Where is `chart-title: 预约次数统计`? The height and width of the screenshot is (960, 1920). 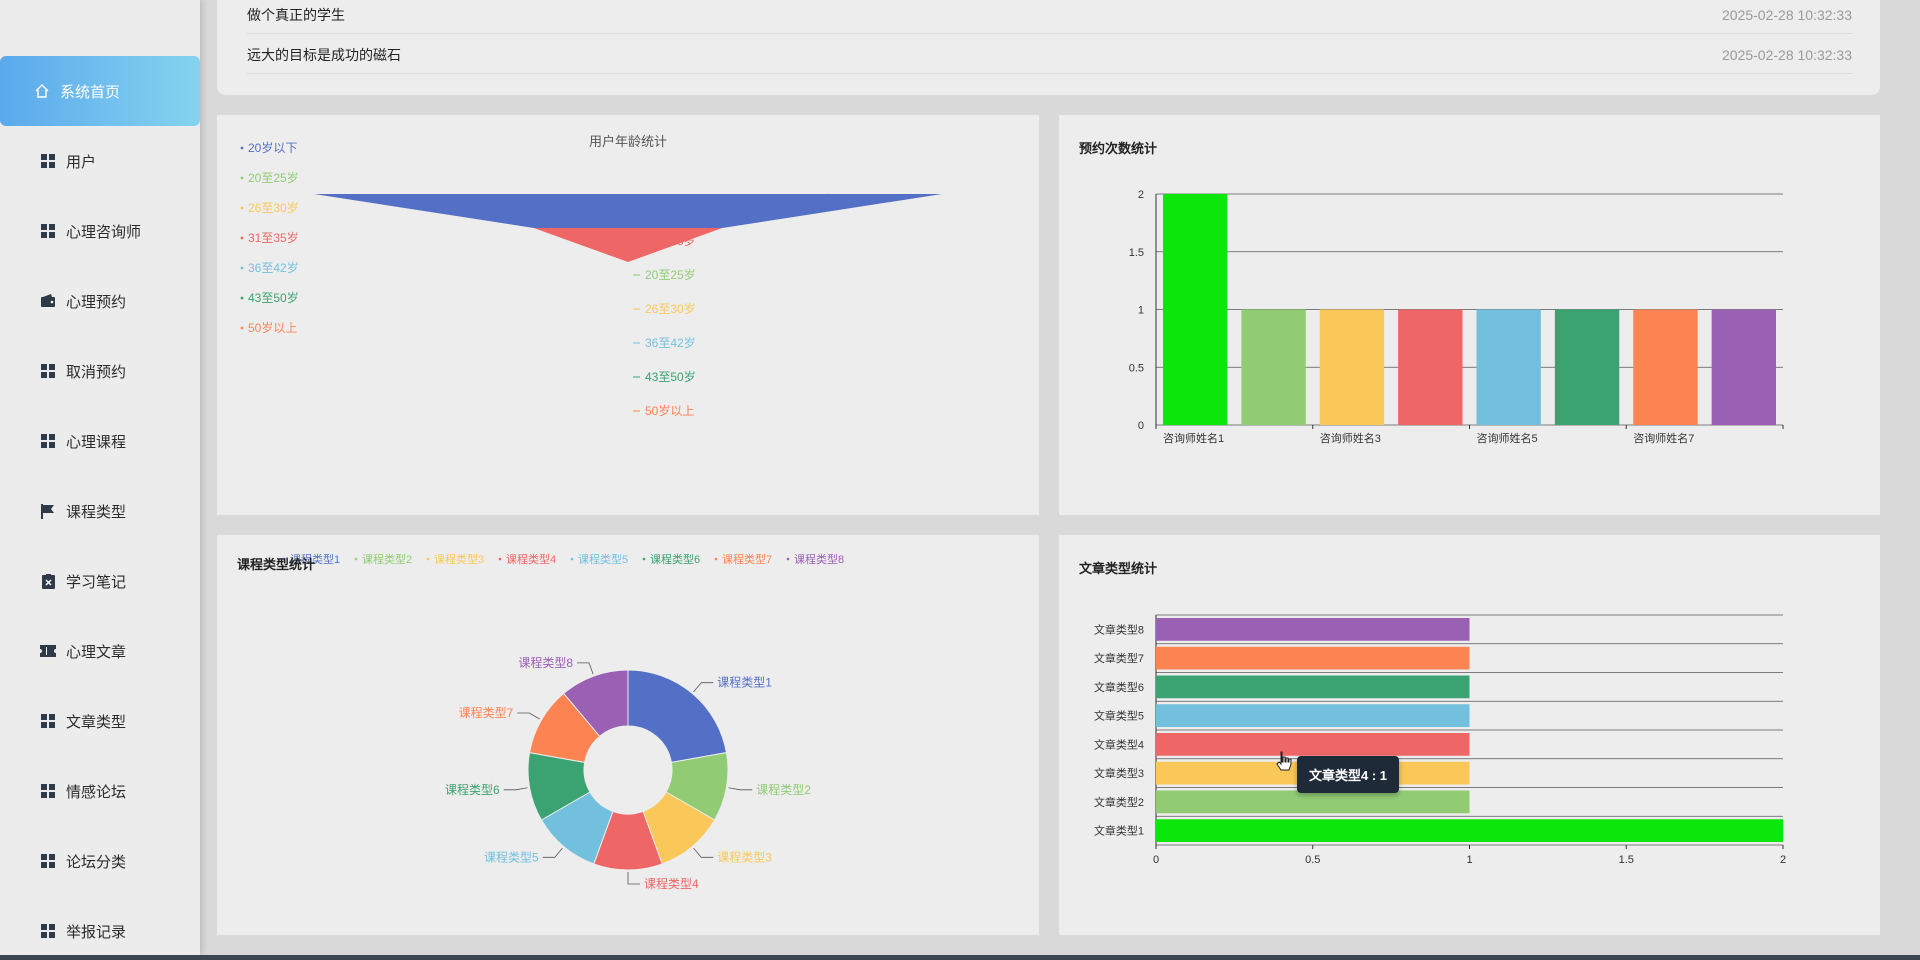 chart-title: 预约次数统计 is located at coordinates (1118, 148).